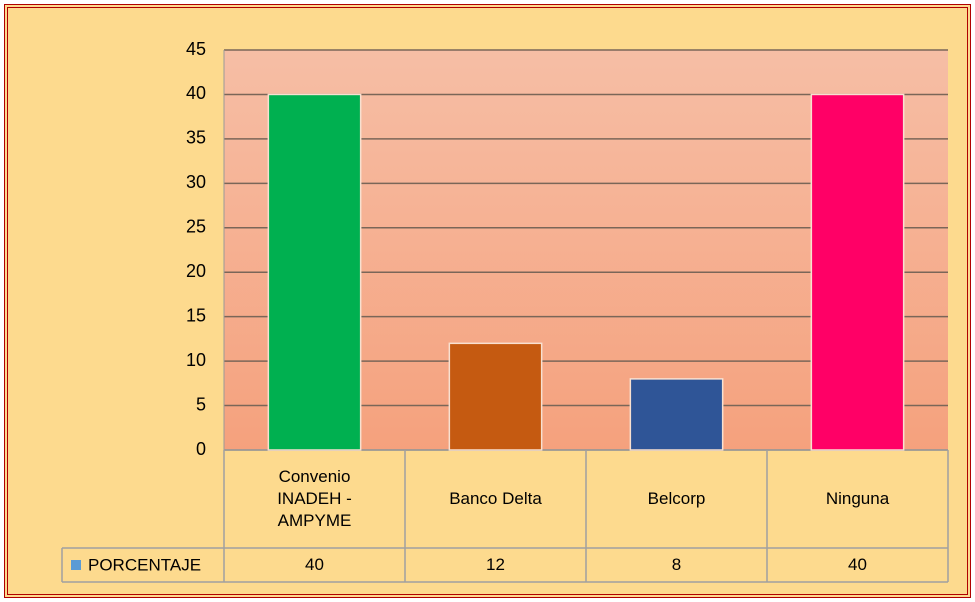  Describe the element at coordinates (857, 498) in the screenshot. I see `category-label: Ninguna` at that location.